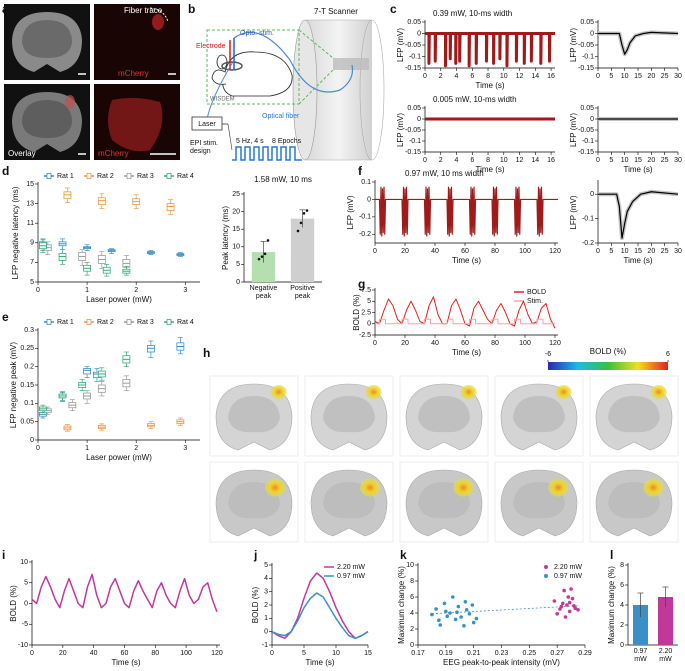 The height and width of the screenshot is (671, 685). Describe the element at coordinates (608, 366) in the screenshot. I see `colorbar` at that location.